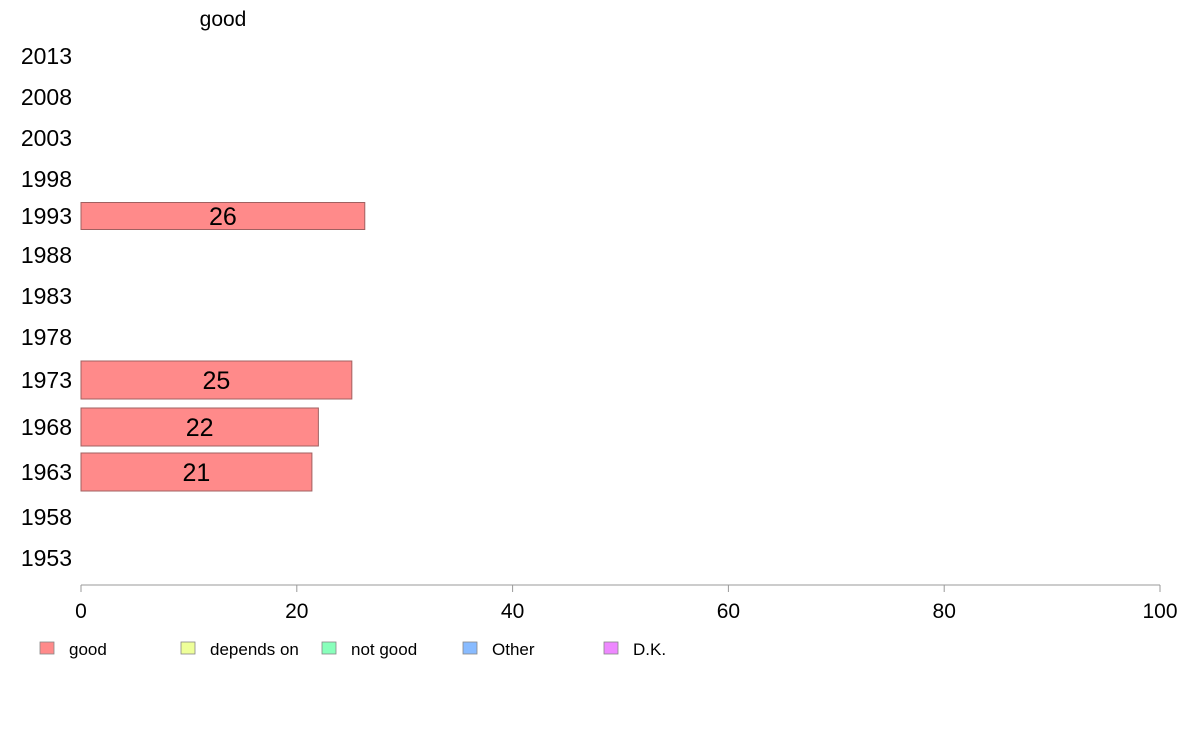  I want to click on x-tick-label: 40, so click(512, 611).